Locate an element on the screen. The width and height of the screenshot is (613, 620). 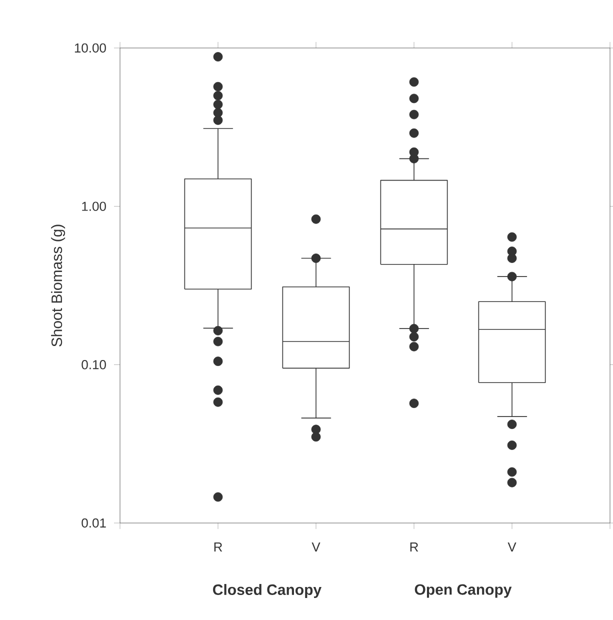
y-tick-label: 1.00 is located at coordinates (94, 206).